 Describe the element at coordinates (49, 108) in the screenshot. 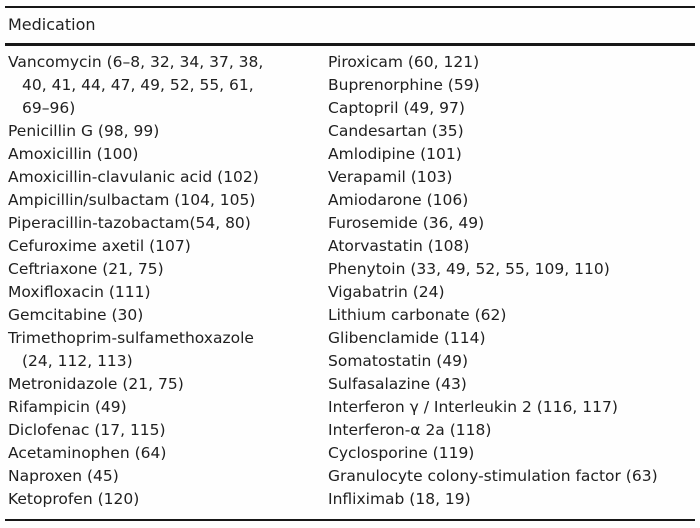

I see `table-line: 69–96)` at that location.